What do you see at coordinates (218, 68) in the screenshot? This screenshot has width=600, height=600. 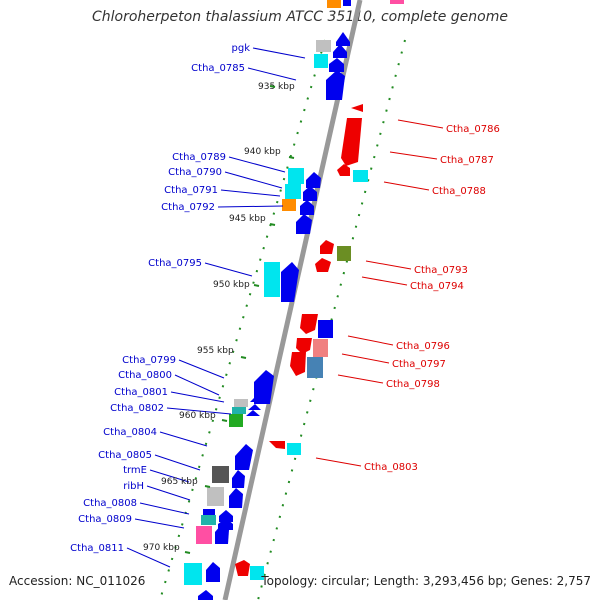 I see `forward-gene-label: Ctha_0785` at bounding box center [218, 68].